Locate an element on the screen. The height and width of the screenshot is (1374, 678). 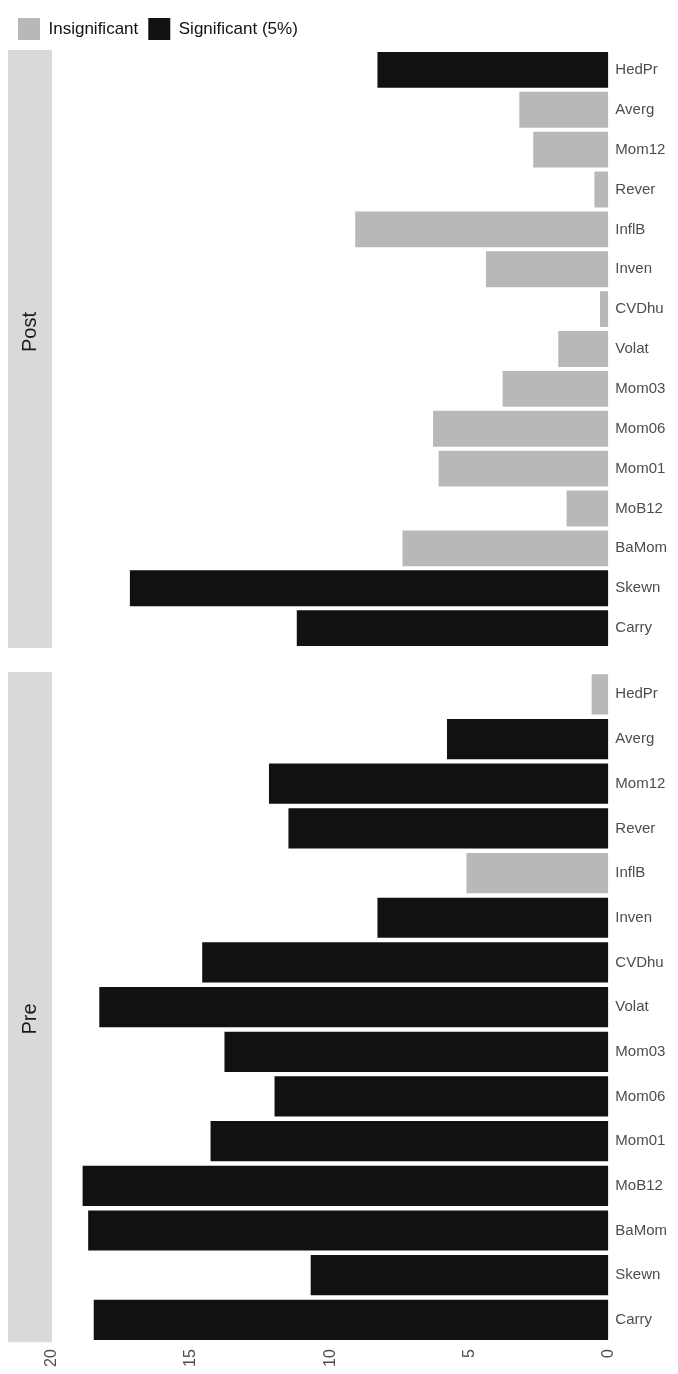
x-tick-label: 10 is located at coordinates (329, 1358).